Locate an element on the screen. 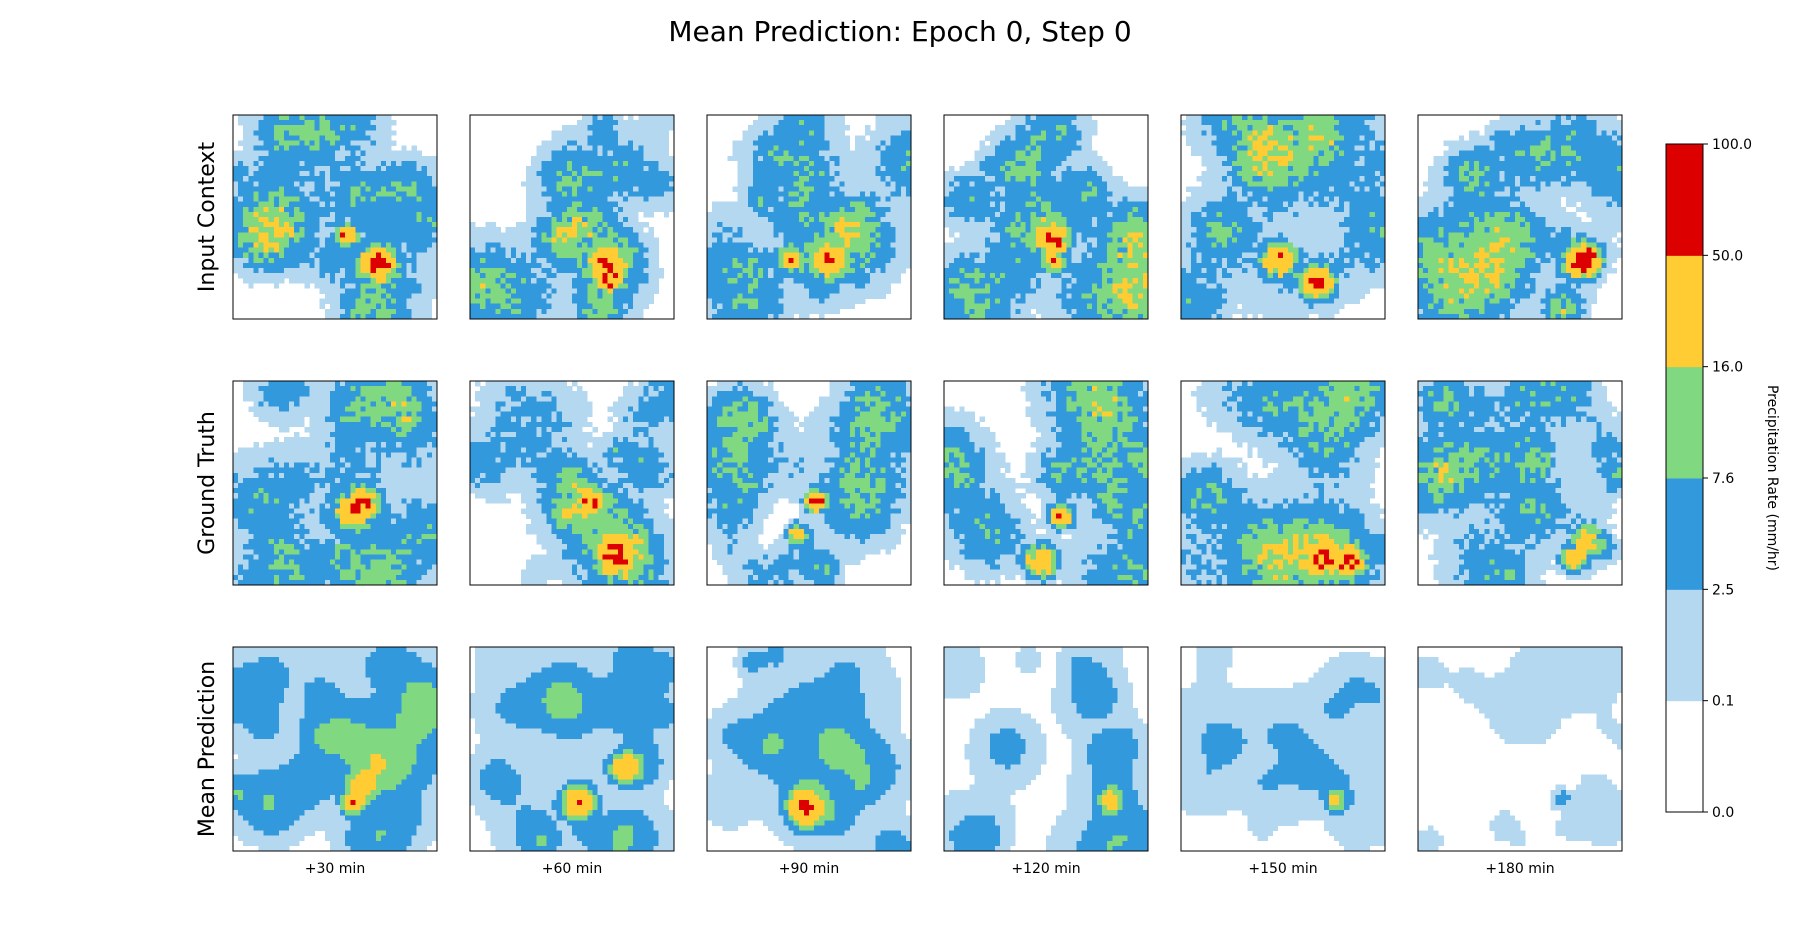 The width and height of the screenshot is (1800, 950). column-tick-label: +120 min is located at coordinates (1045, 869).